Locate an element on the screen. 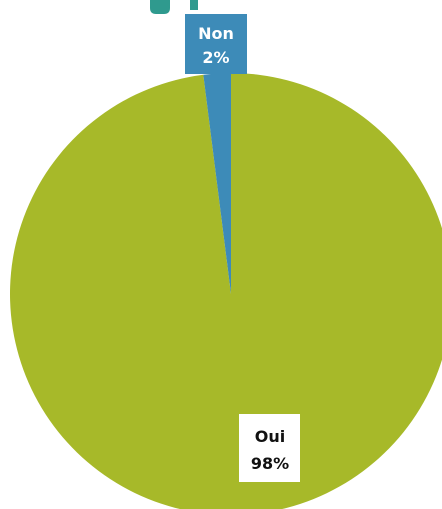  slice-label-value-oui: 98% is located at coordinates (270, 463).